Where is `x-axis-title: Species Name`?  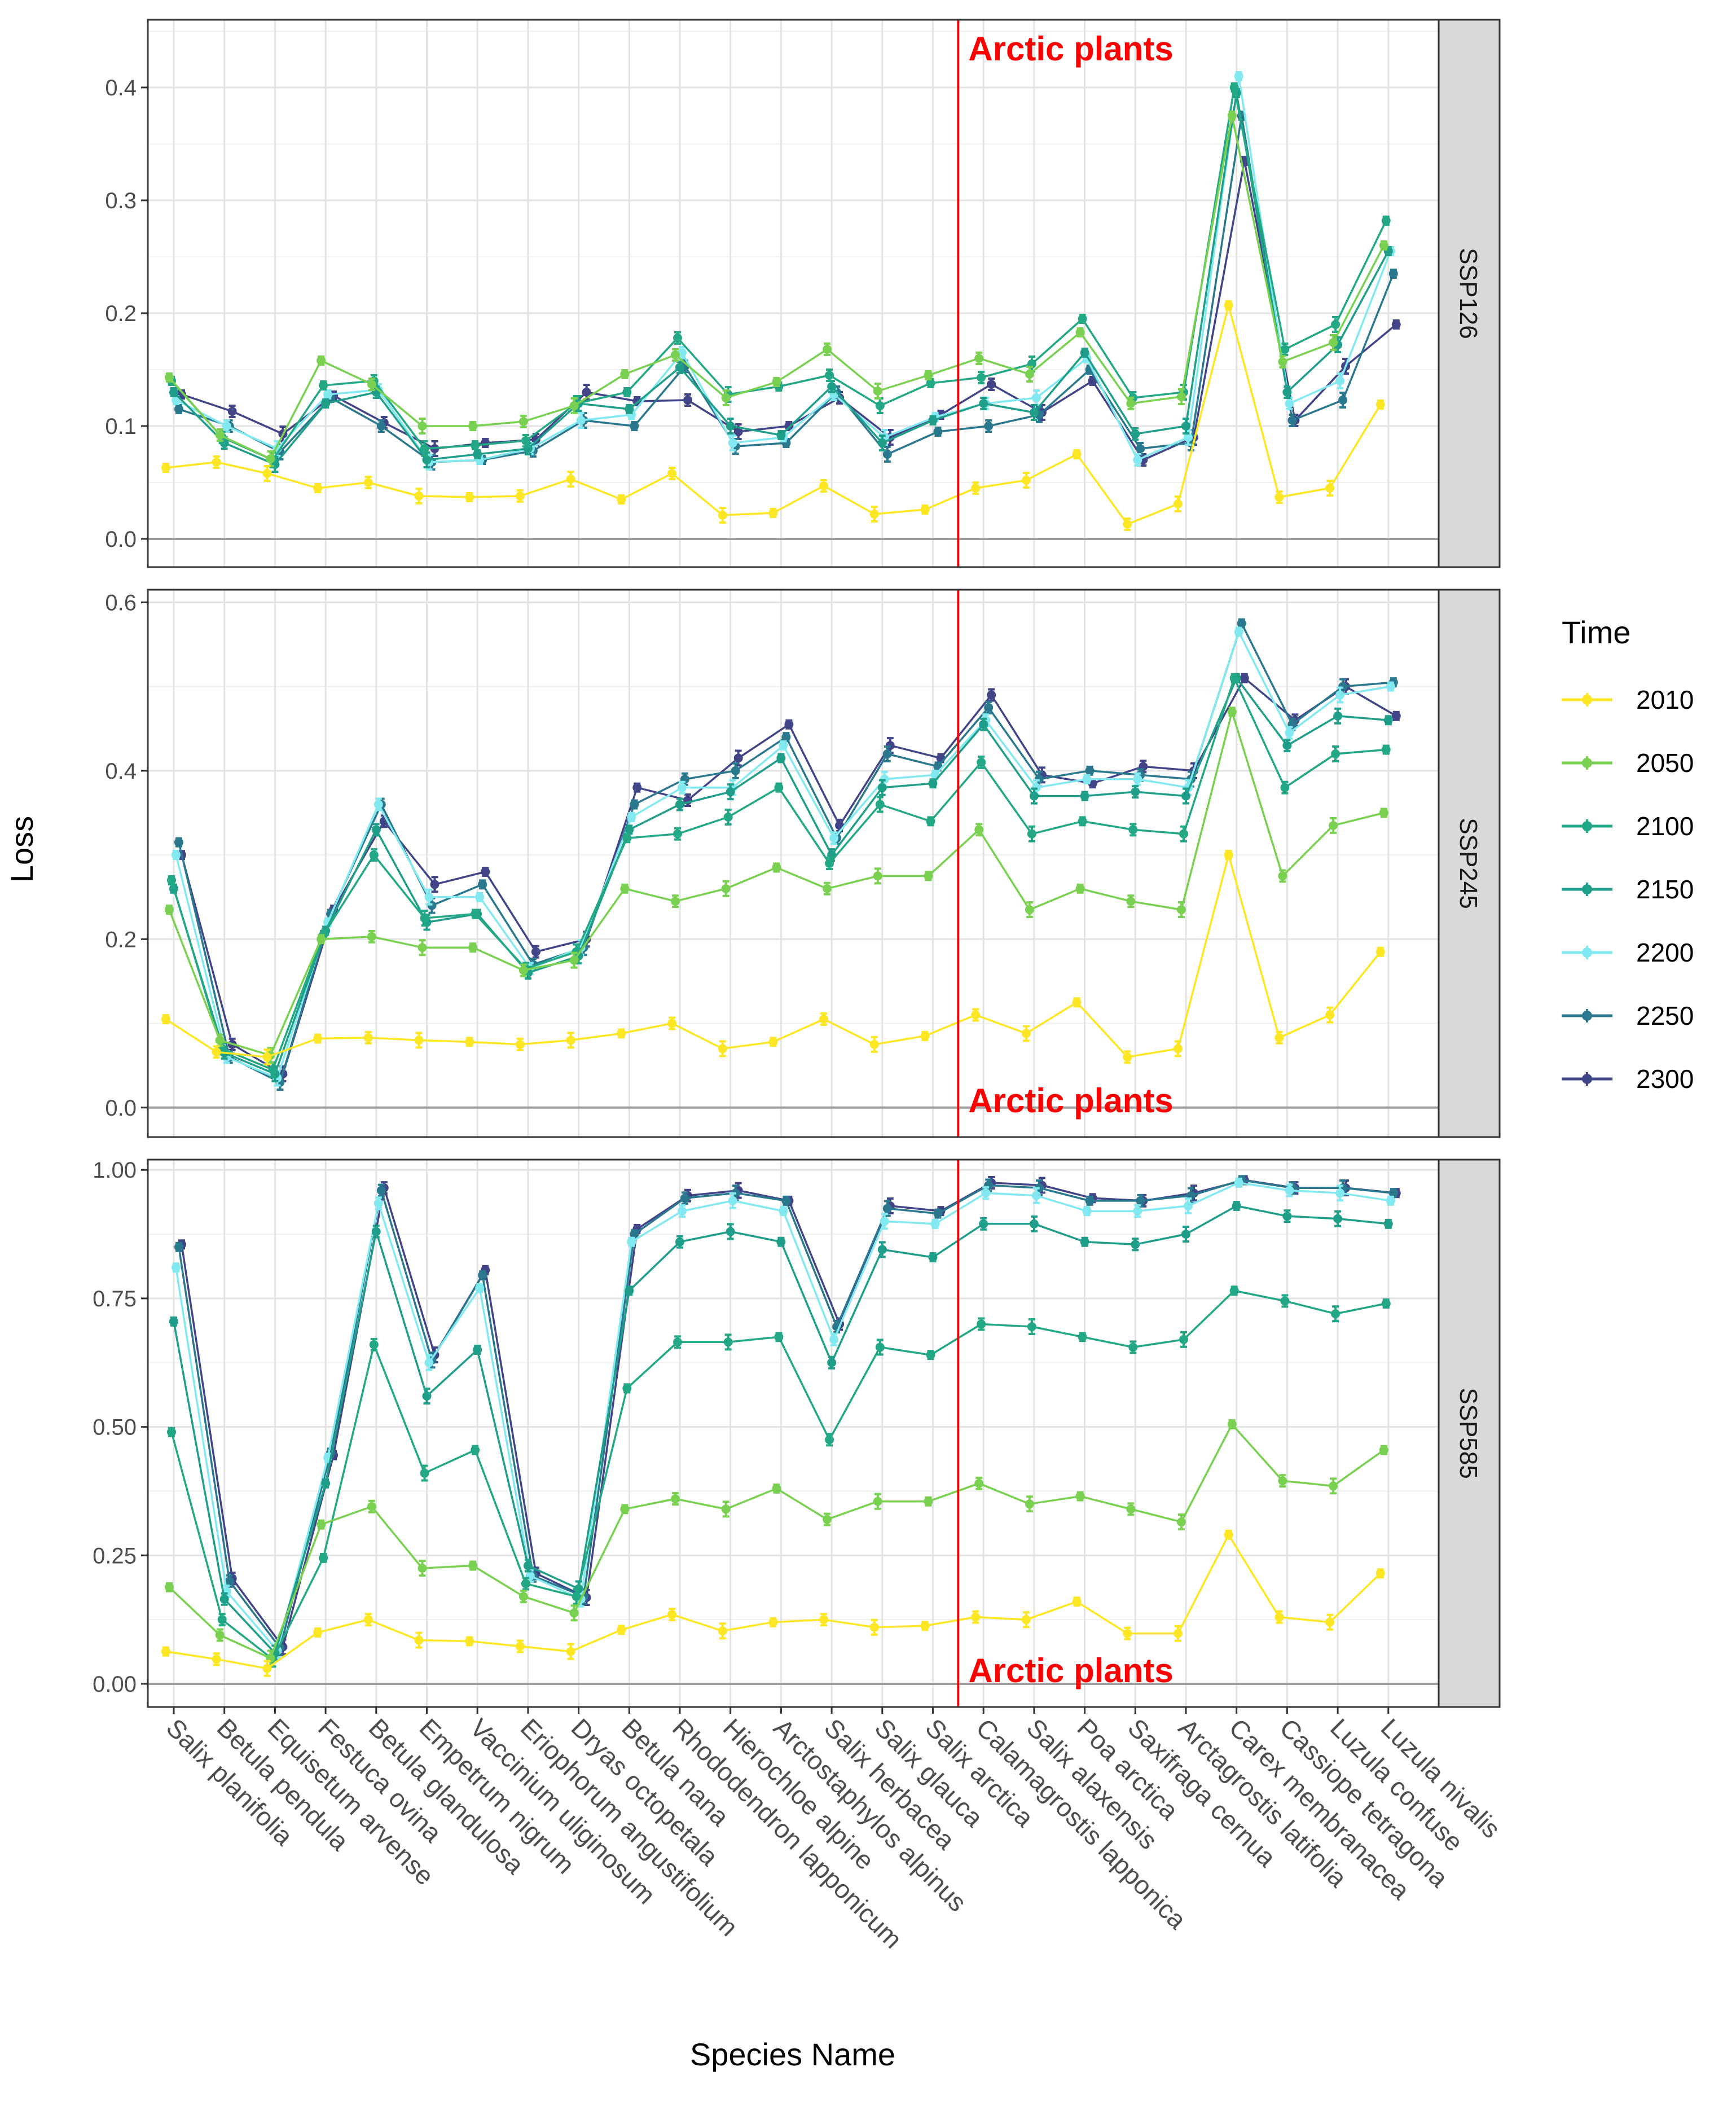 x-axis-title: Species Name is located at coordinates (793, 2054).